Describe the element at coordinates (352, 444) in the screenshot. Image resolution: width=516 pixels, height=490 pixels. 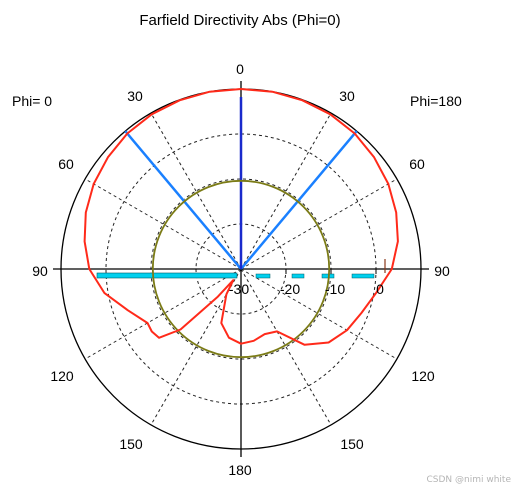
I see `angle-label-right-150: 150` at that location.